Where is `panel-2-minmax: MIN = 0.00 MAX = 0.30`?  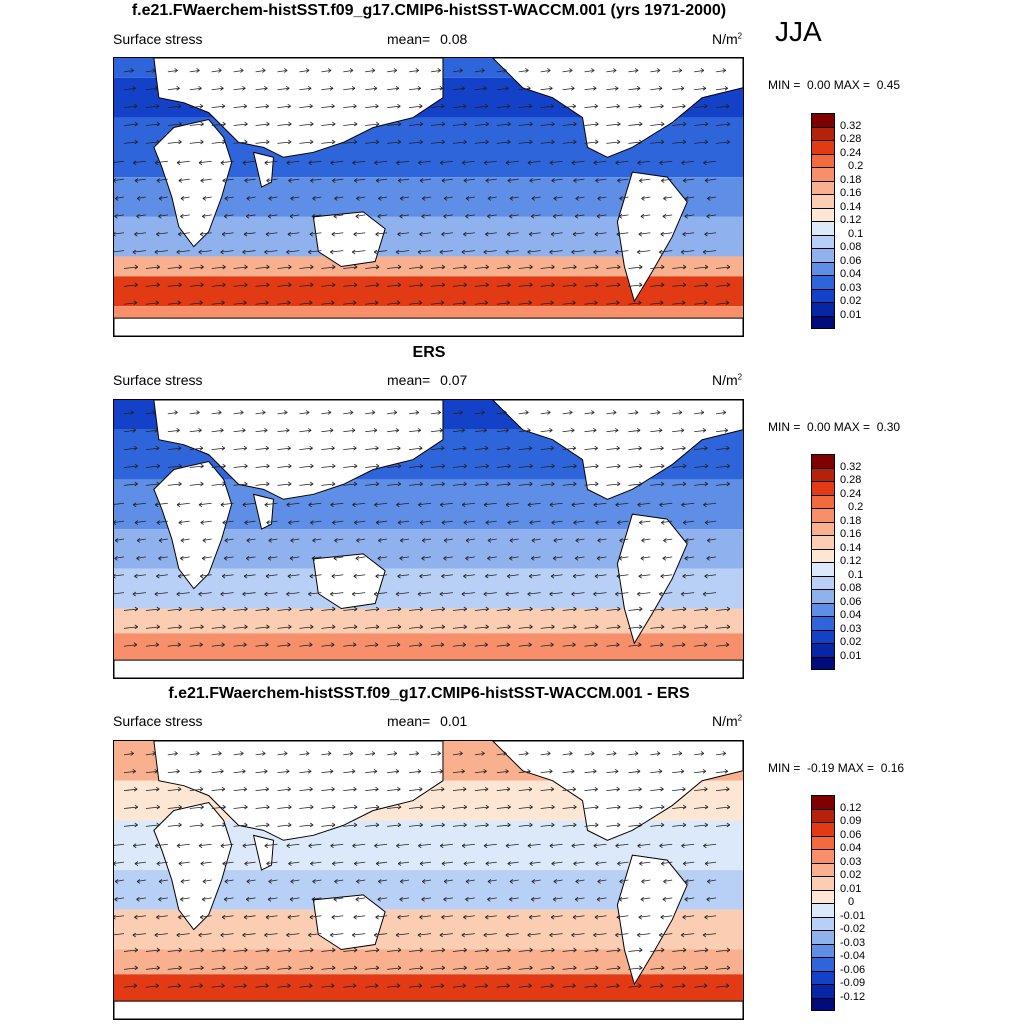 panel-2-minmax: MIN = 0.00 MAX = 0.30 is located at coordinates (834, 427).